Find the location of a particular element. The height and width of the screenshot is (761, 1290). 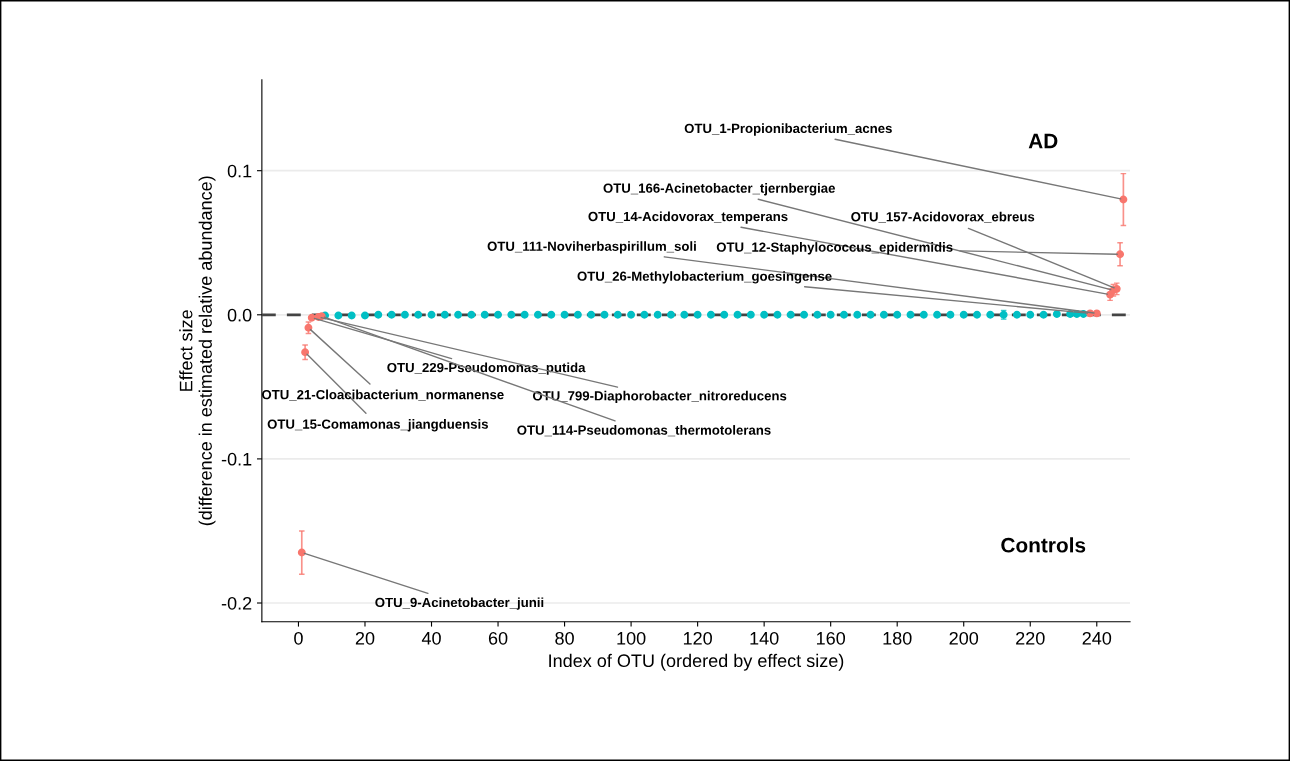

x-tick-label: 0 is located at coordinates (298, 638).